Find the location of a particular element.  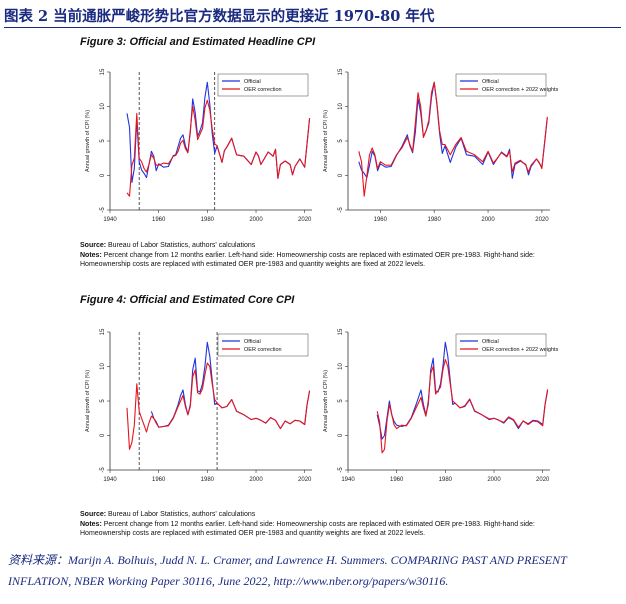

figure-4-source-label: Source: is located at coordinates (93, 514).